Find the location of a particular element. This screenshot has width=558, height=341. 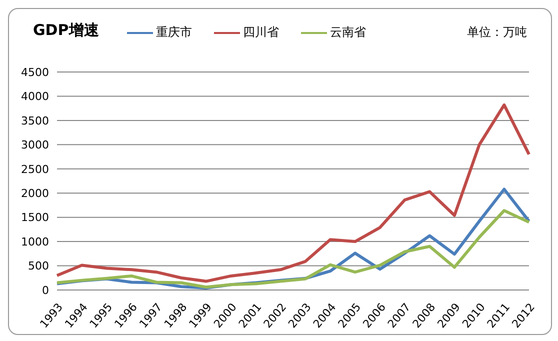

y-tick-label: 0 is located at coordinates (45, 290).